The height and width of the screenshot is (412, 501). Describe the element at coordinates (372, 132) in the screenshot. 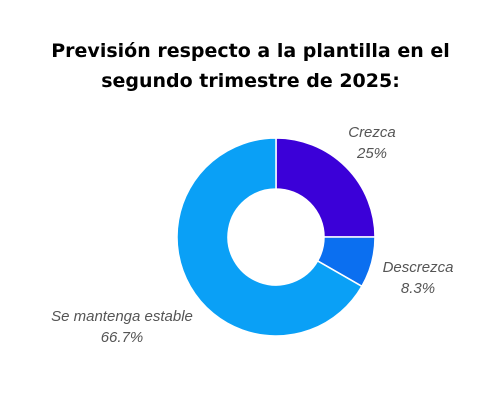

I see `slice-label-name: Crezca` at that location.